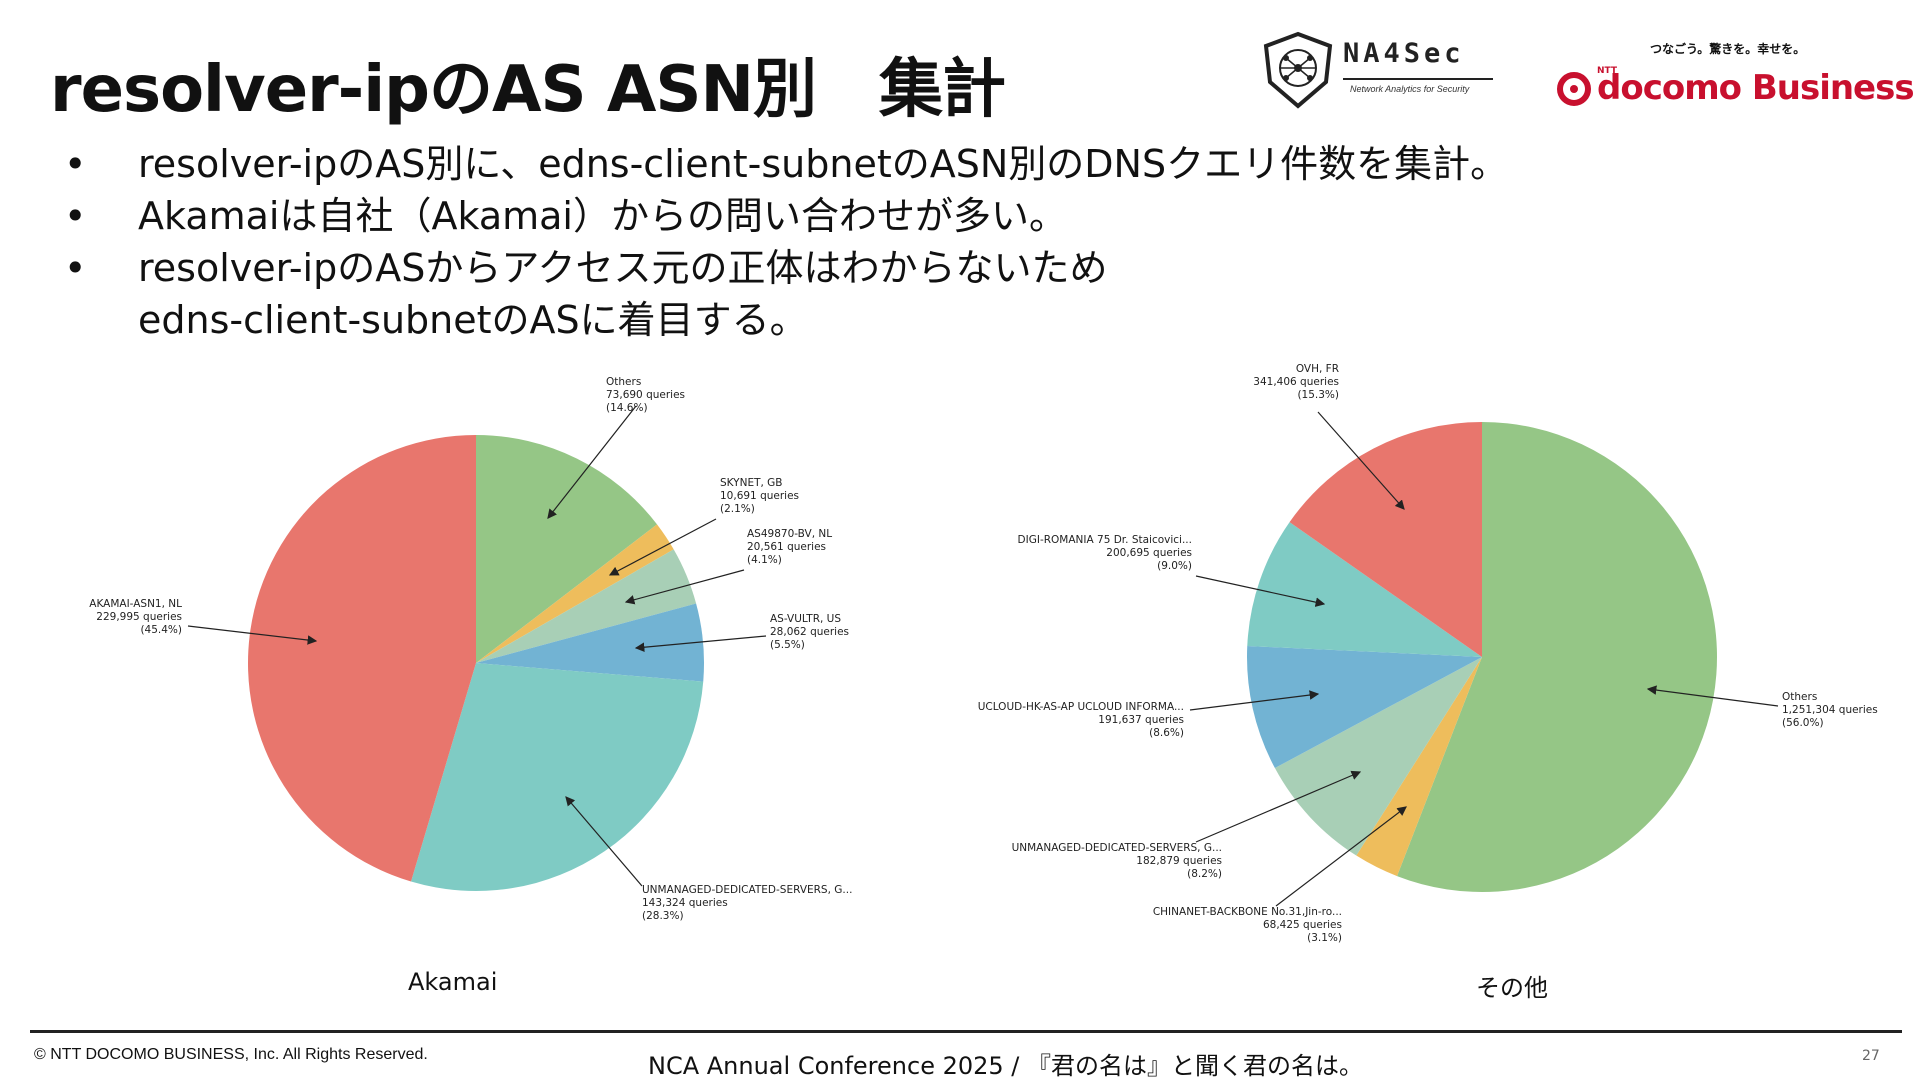  What do you see at coordinates (1410, 89) in the screenshot?
I see `na4sec-tagline: Network Analytics for Security` at bounding box center [1410, 89].